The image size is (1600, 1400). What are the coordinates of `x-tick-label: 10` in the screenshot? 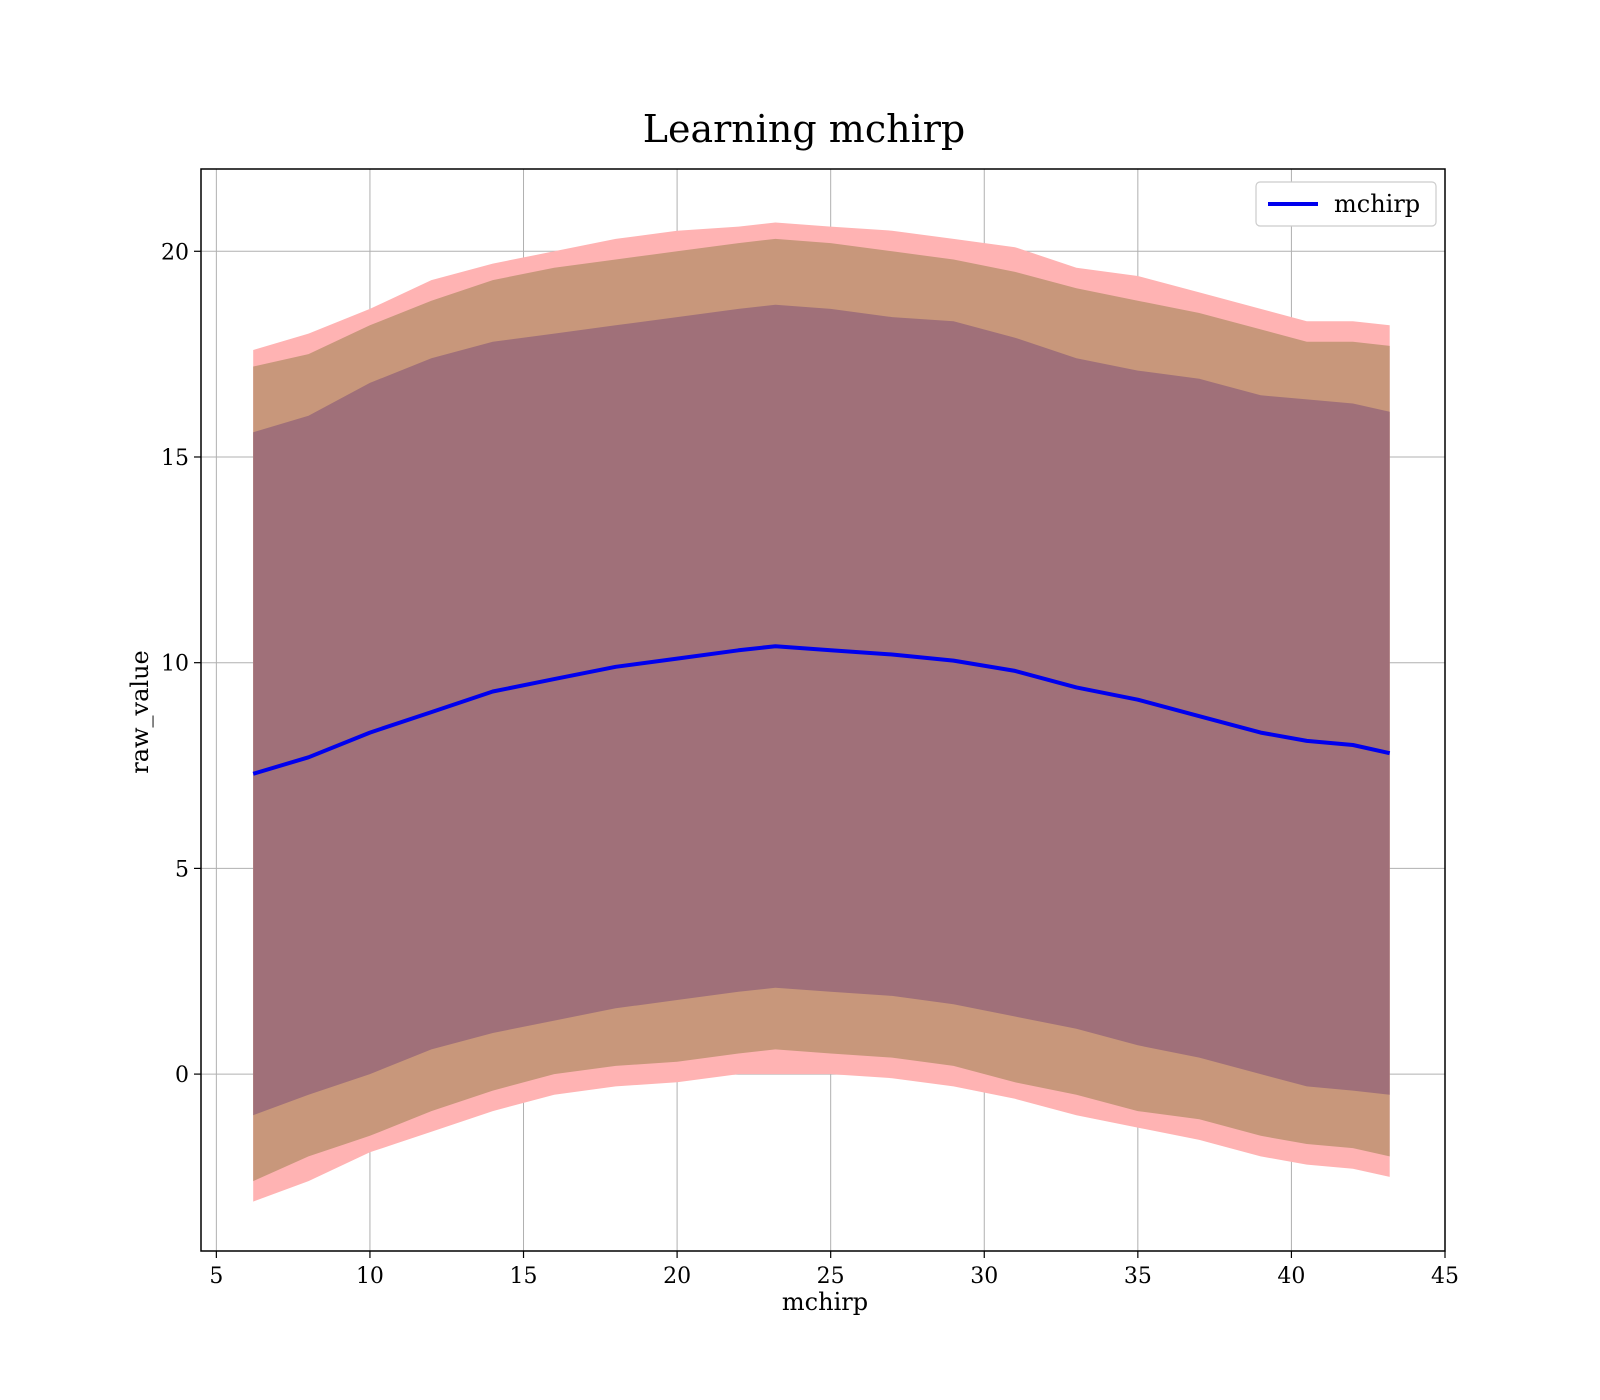 It's located at (370, 1276).